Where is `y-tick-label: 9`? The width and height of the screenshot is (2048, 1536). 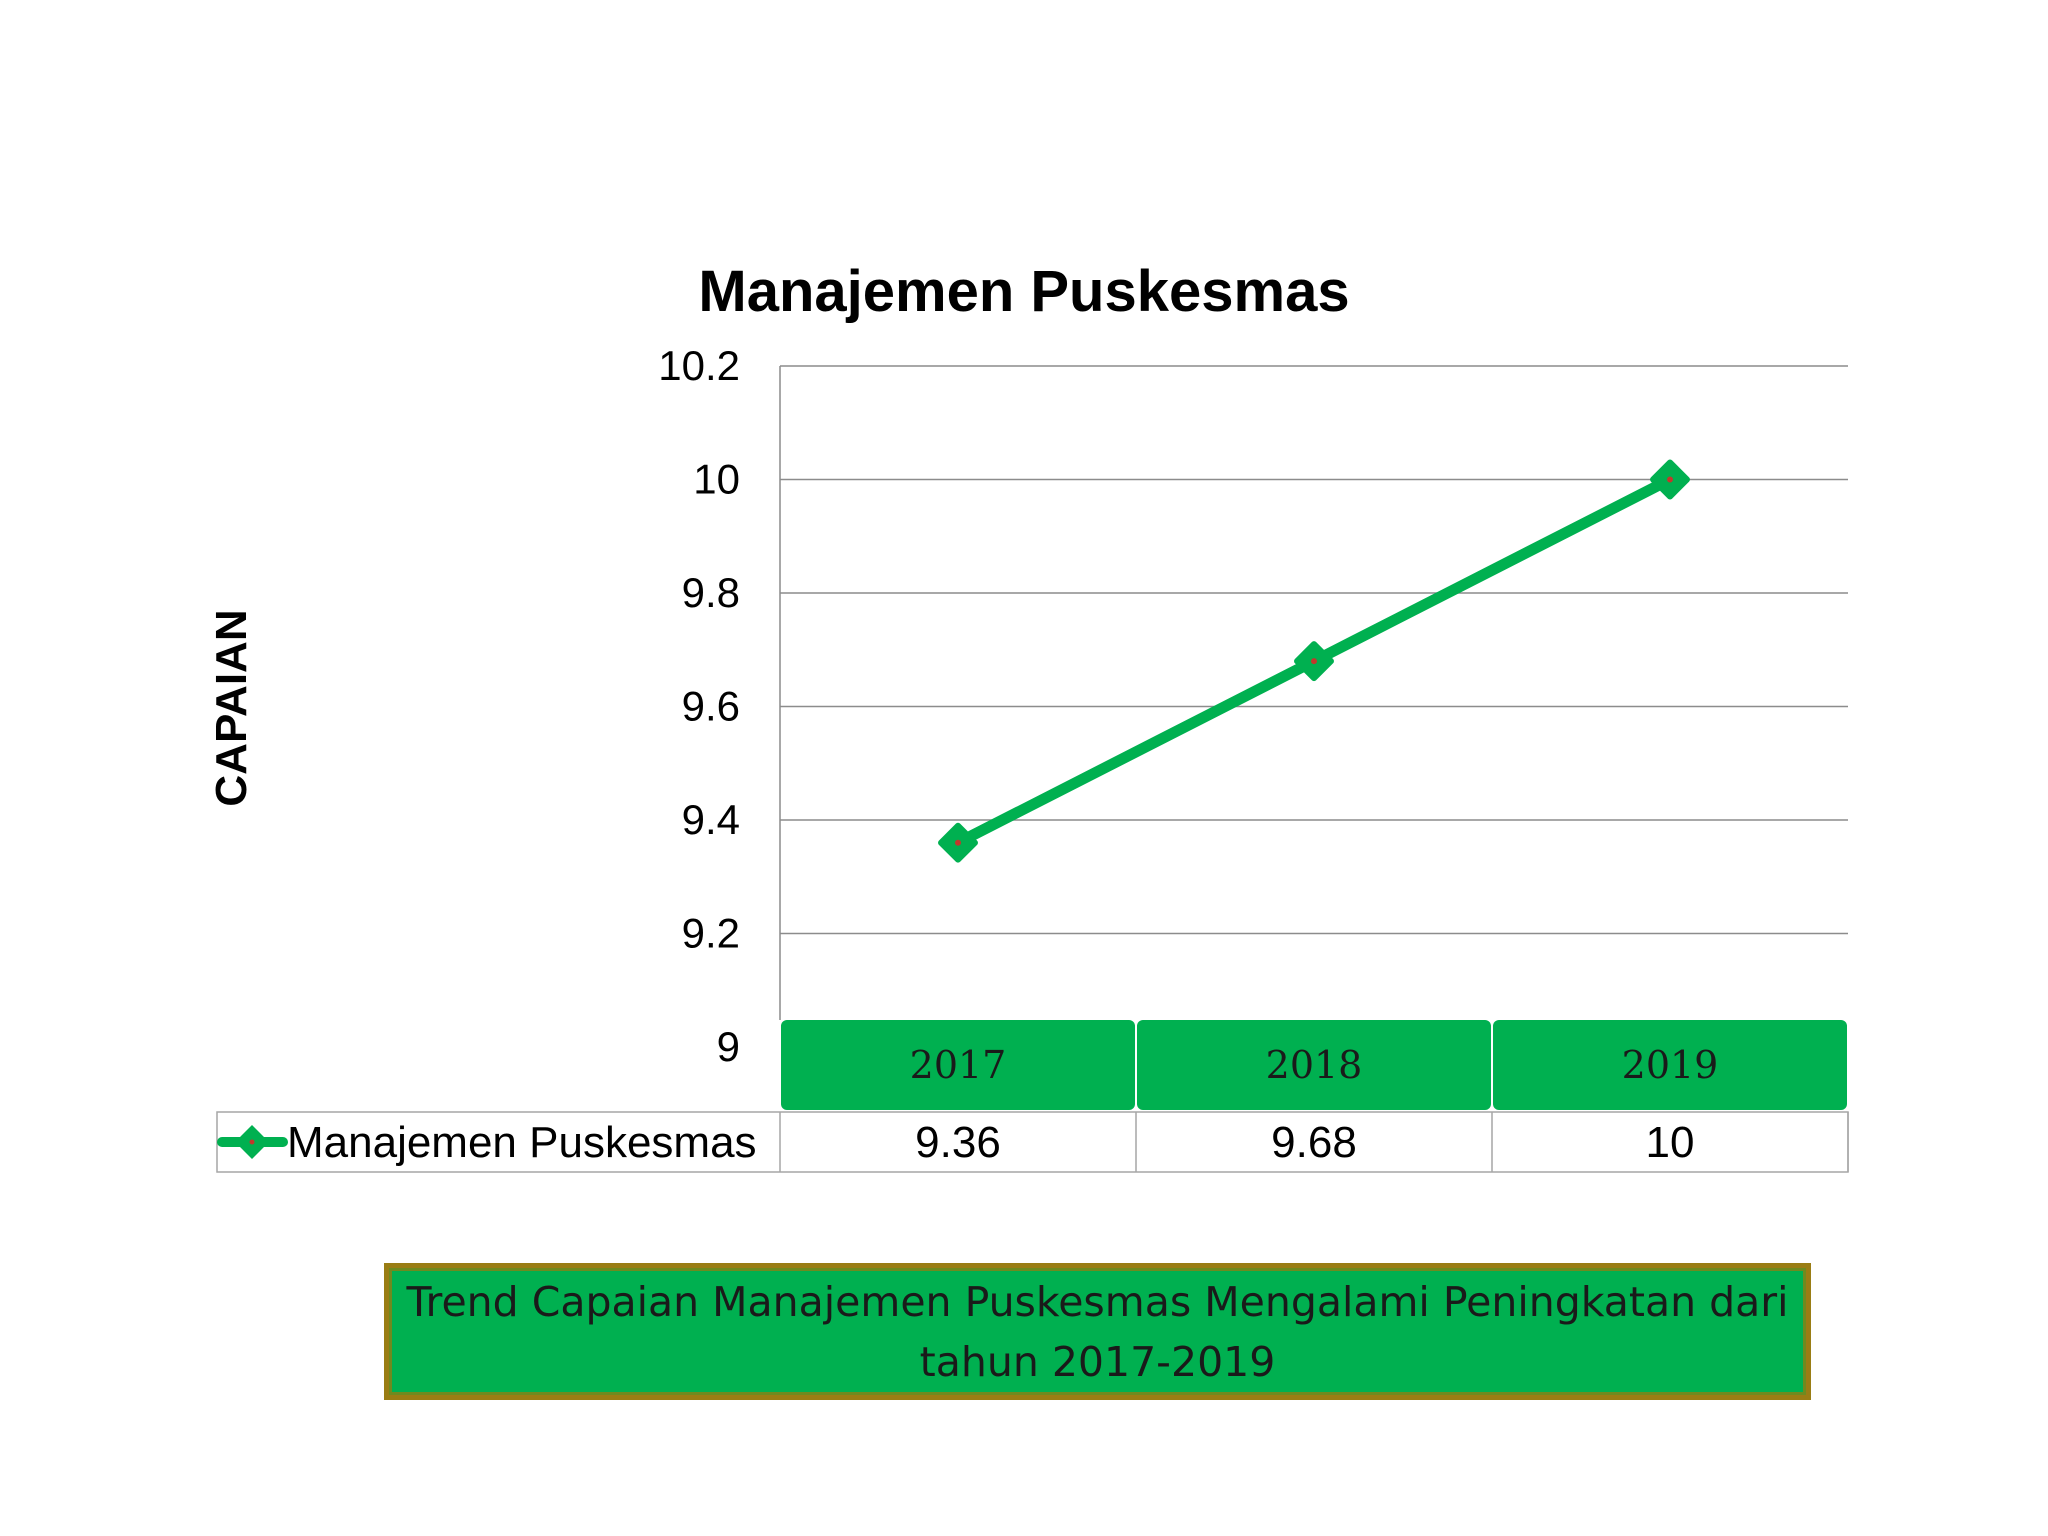 y-tick-label: 9 is located at coordinates (728, 1046).